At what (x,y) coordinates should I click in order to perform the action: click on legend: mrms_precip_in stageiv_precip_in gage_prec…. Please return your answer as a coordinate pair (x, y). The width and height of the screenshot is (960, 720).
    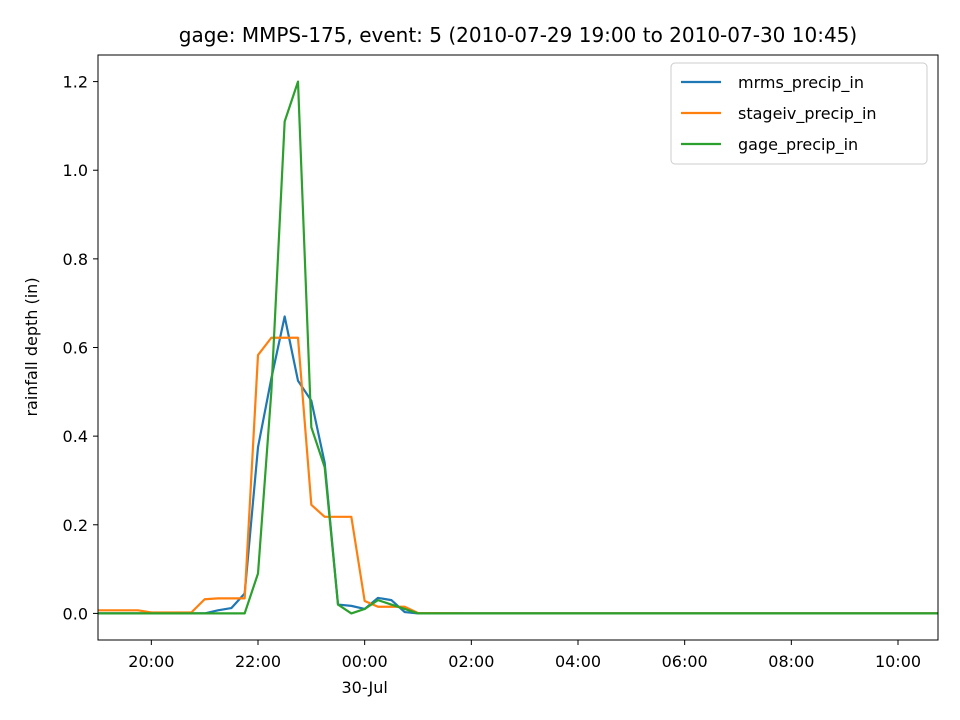
    Looking at the image, I should click on (799, 113).